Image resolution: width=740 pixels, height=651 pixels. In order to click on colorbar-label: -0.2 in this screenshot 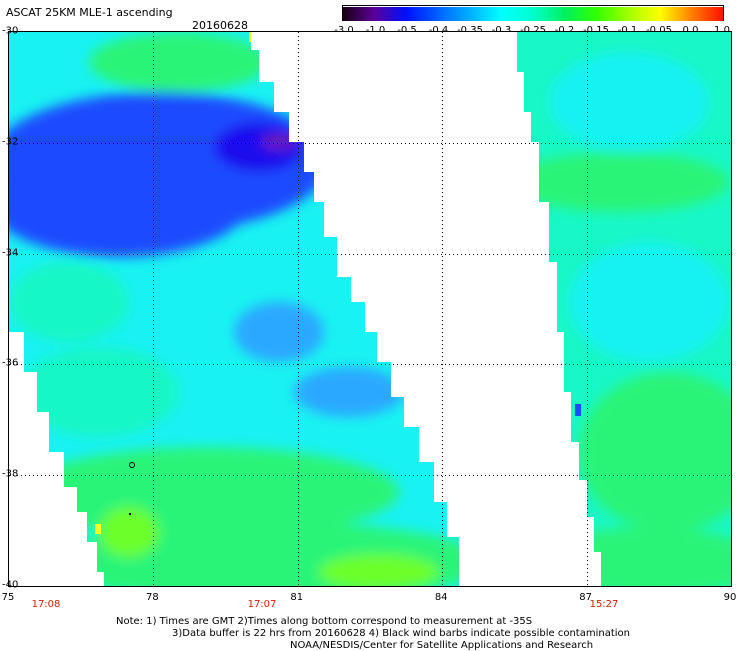, I will do `click(565, 30)`.